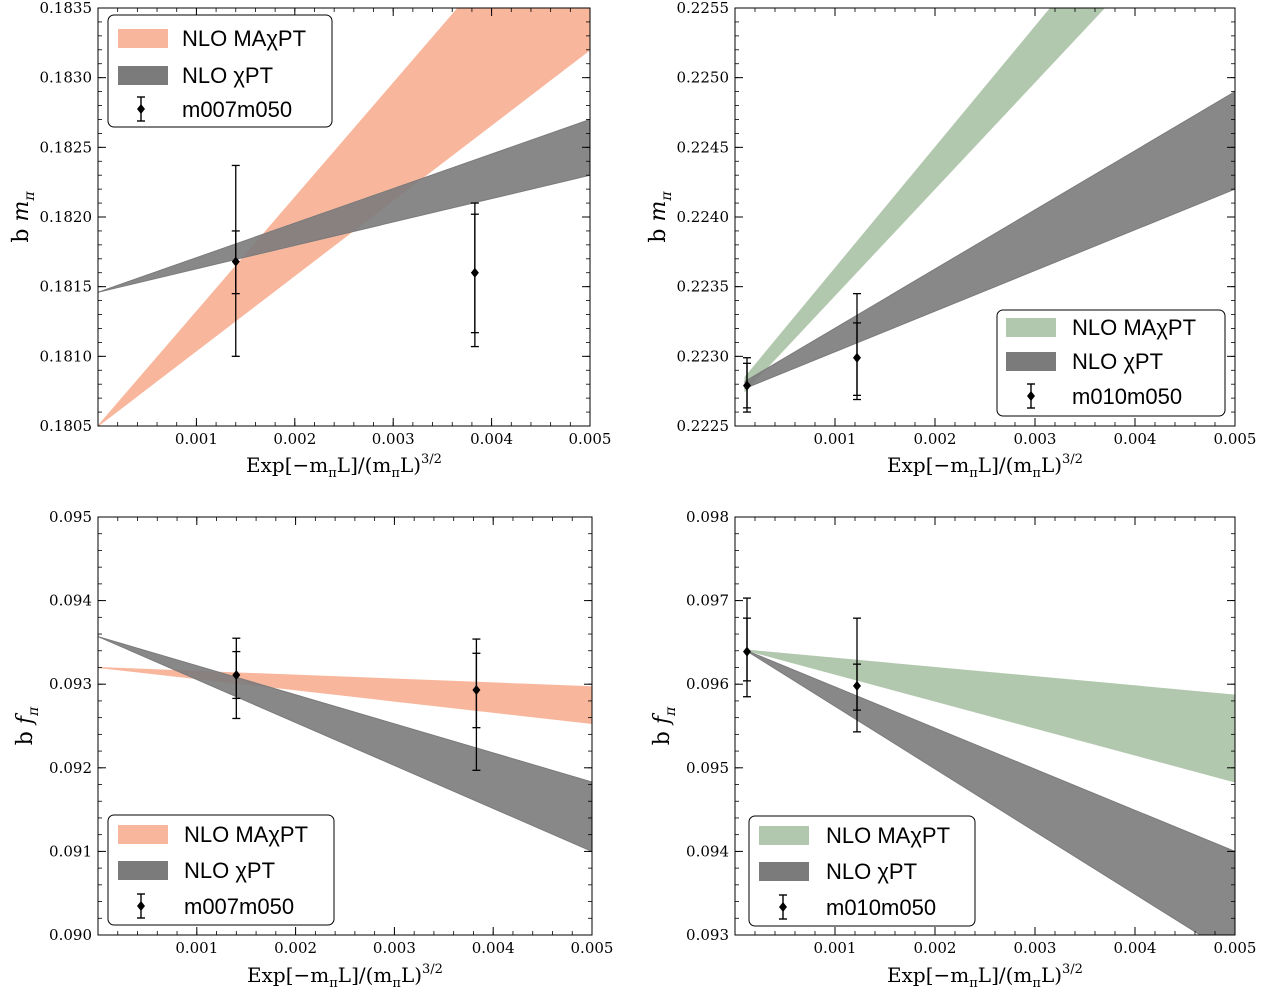  What do you see at coordinates (703, 287) in the screenshot?
I see `y-tick-label: 0.2235` at bounding box center [703, 287].